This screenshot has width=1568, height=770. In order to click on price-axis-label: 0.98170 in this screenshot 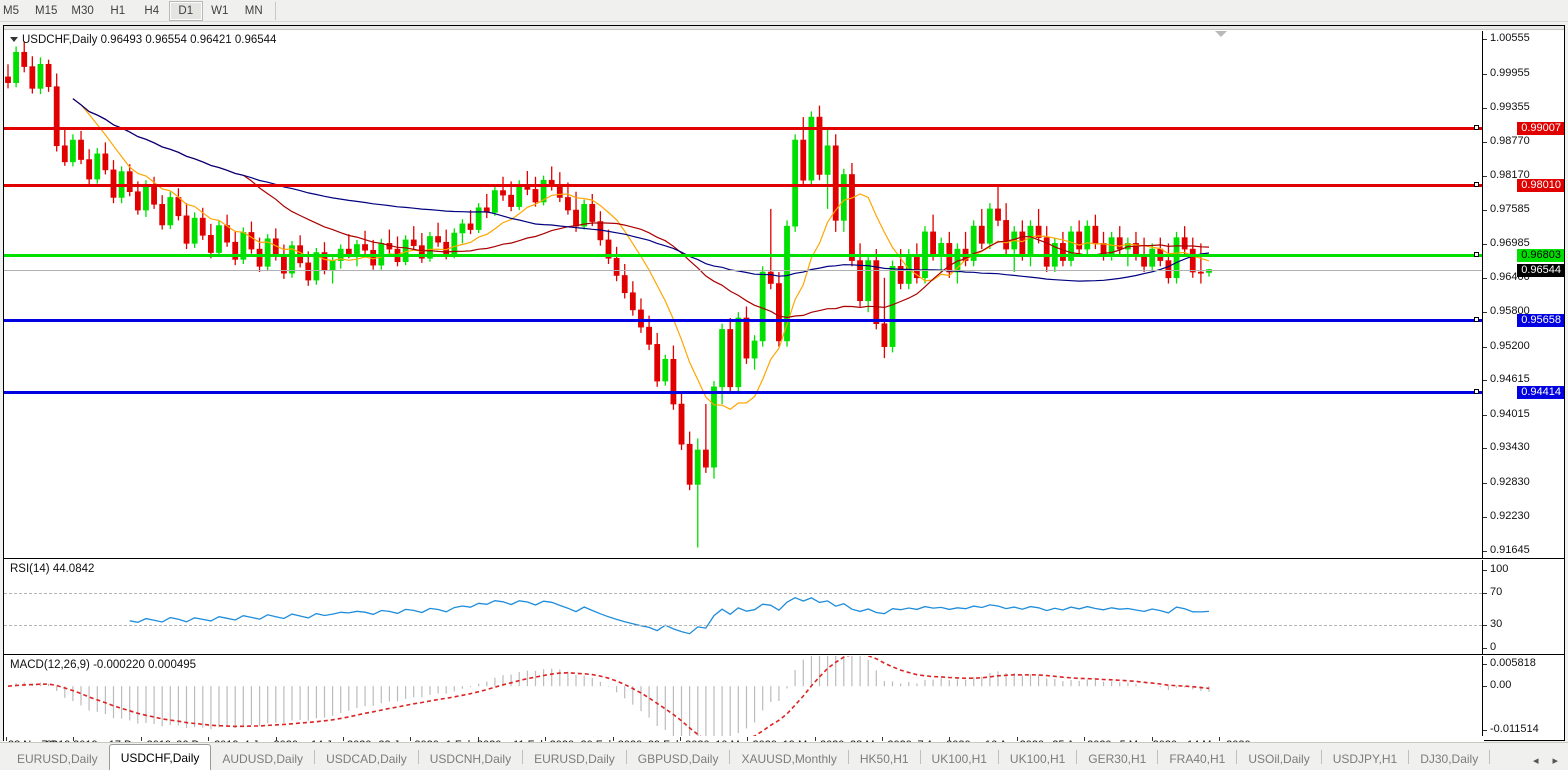, I will do `click(1510, 175)`.